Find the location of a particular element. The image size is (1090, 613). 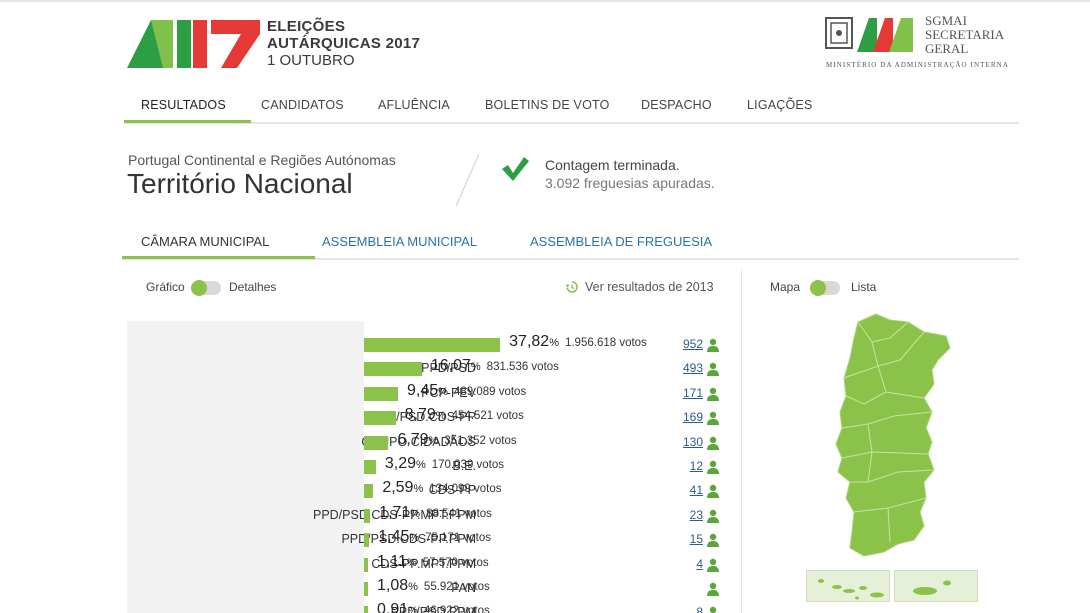

mandates-link: 171 is located at coordinates (692, 392).